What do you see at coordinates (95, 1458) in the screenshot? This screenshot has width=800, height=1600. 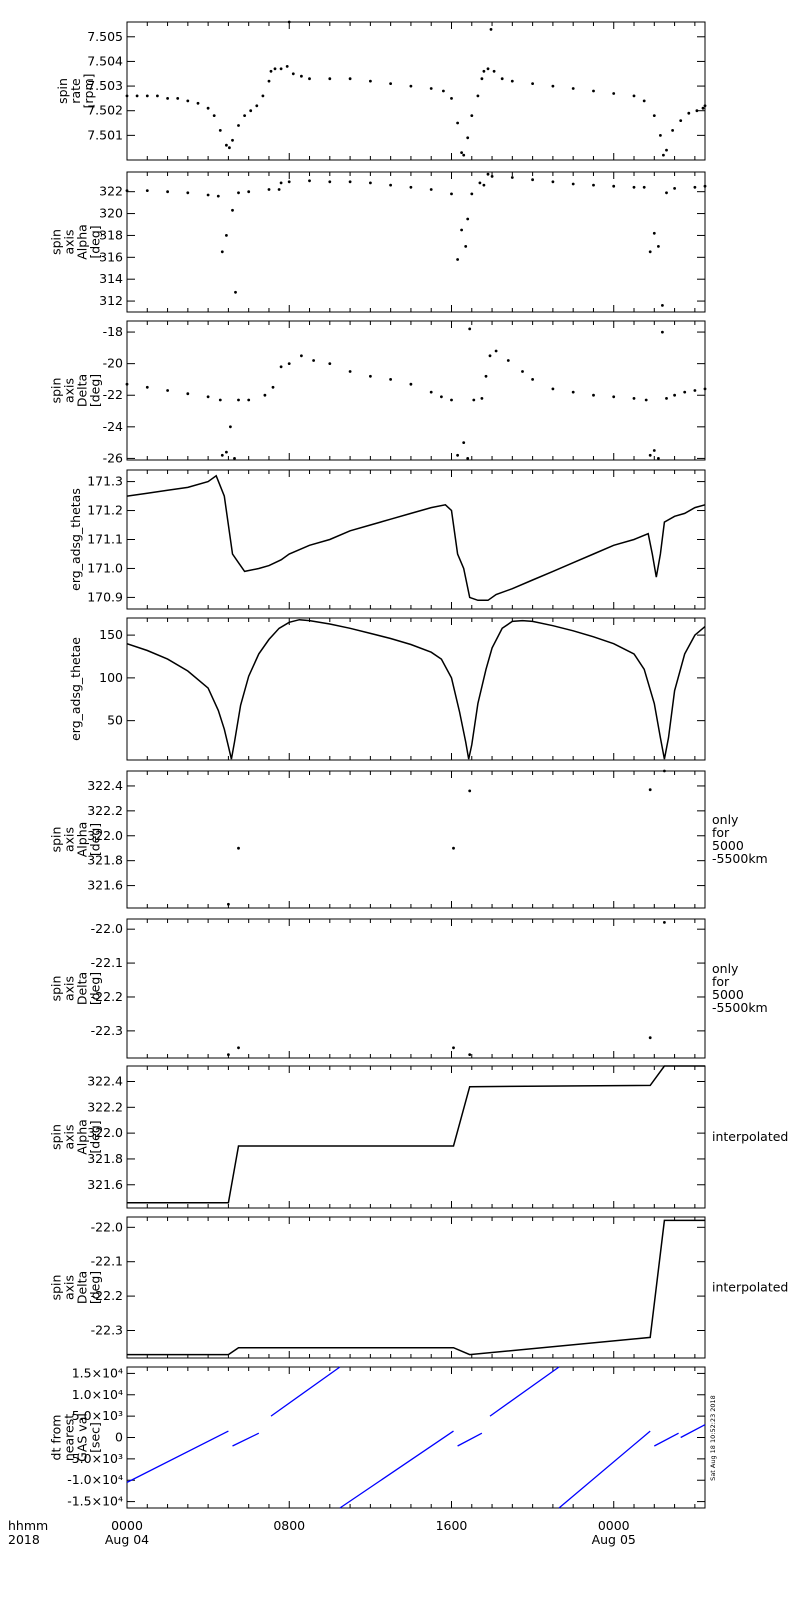 I see `y-tick-label: -5.0×10³` at bounding box center [95, 1458].